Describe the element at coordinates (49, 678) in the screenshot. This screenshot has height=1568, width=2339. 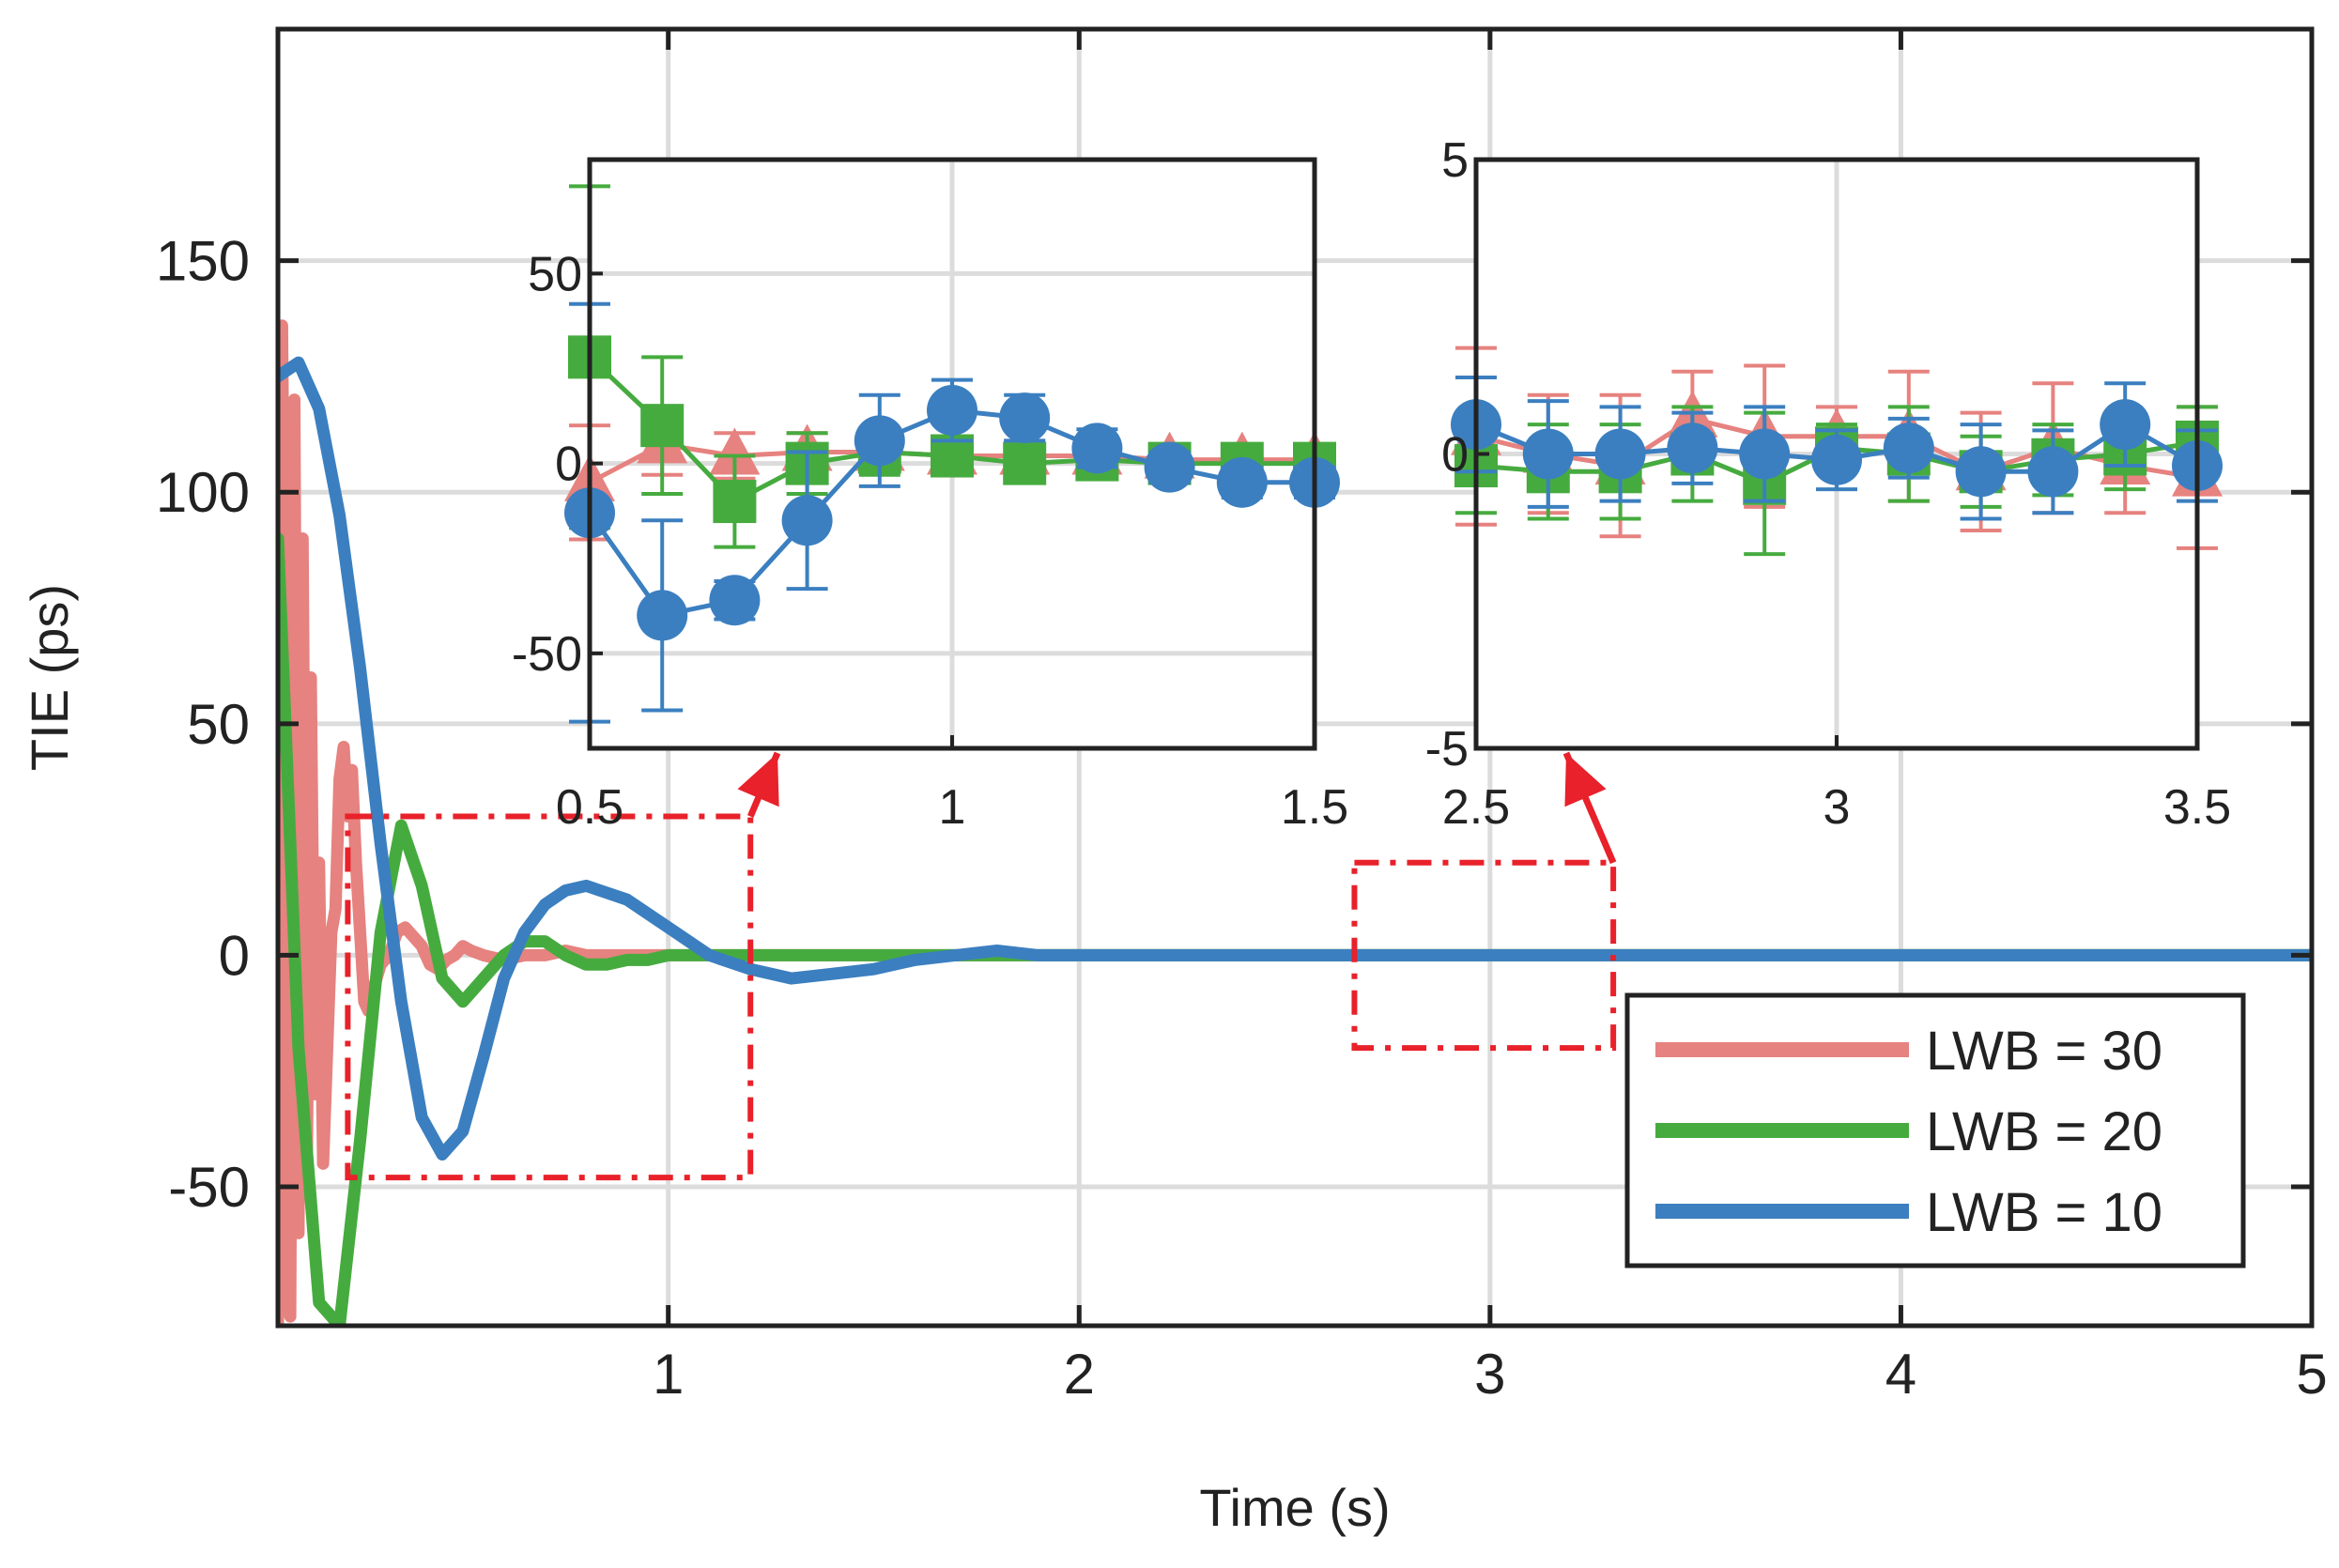
I see `y-axis-label: TIE (ps)` at that location.